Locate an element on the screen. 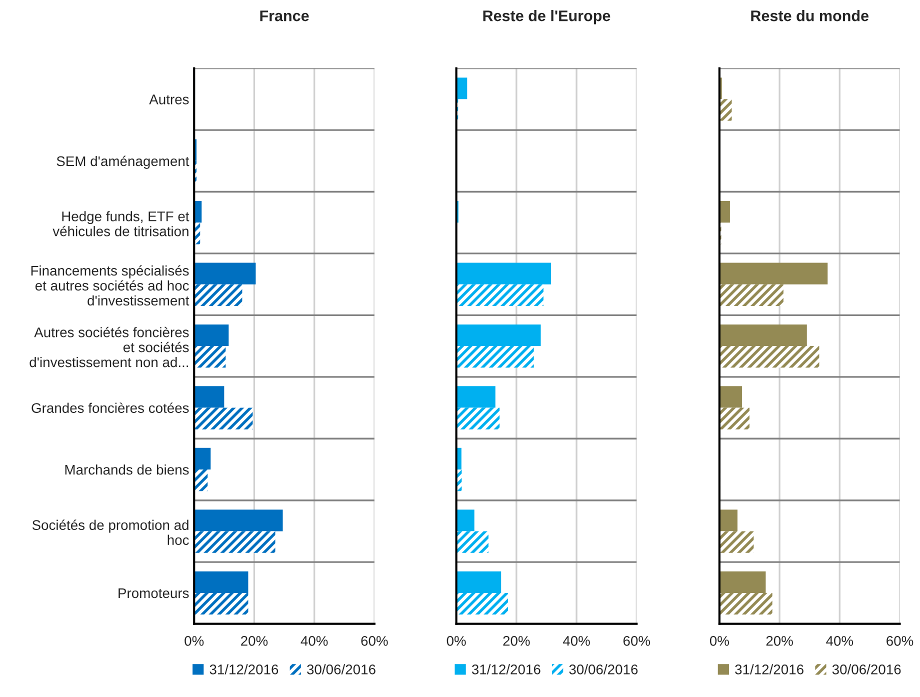 The height and width of the screenshot is (697, 920). y-tick-label: Sociétés de promotion ad hoc is located at coordinates (110, 532).